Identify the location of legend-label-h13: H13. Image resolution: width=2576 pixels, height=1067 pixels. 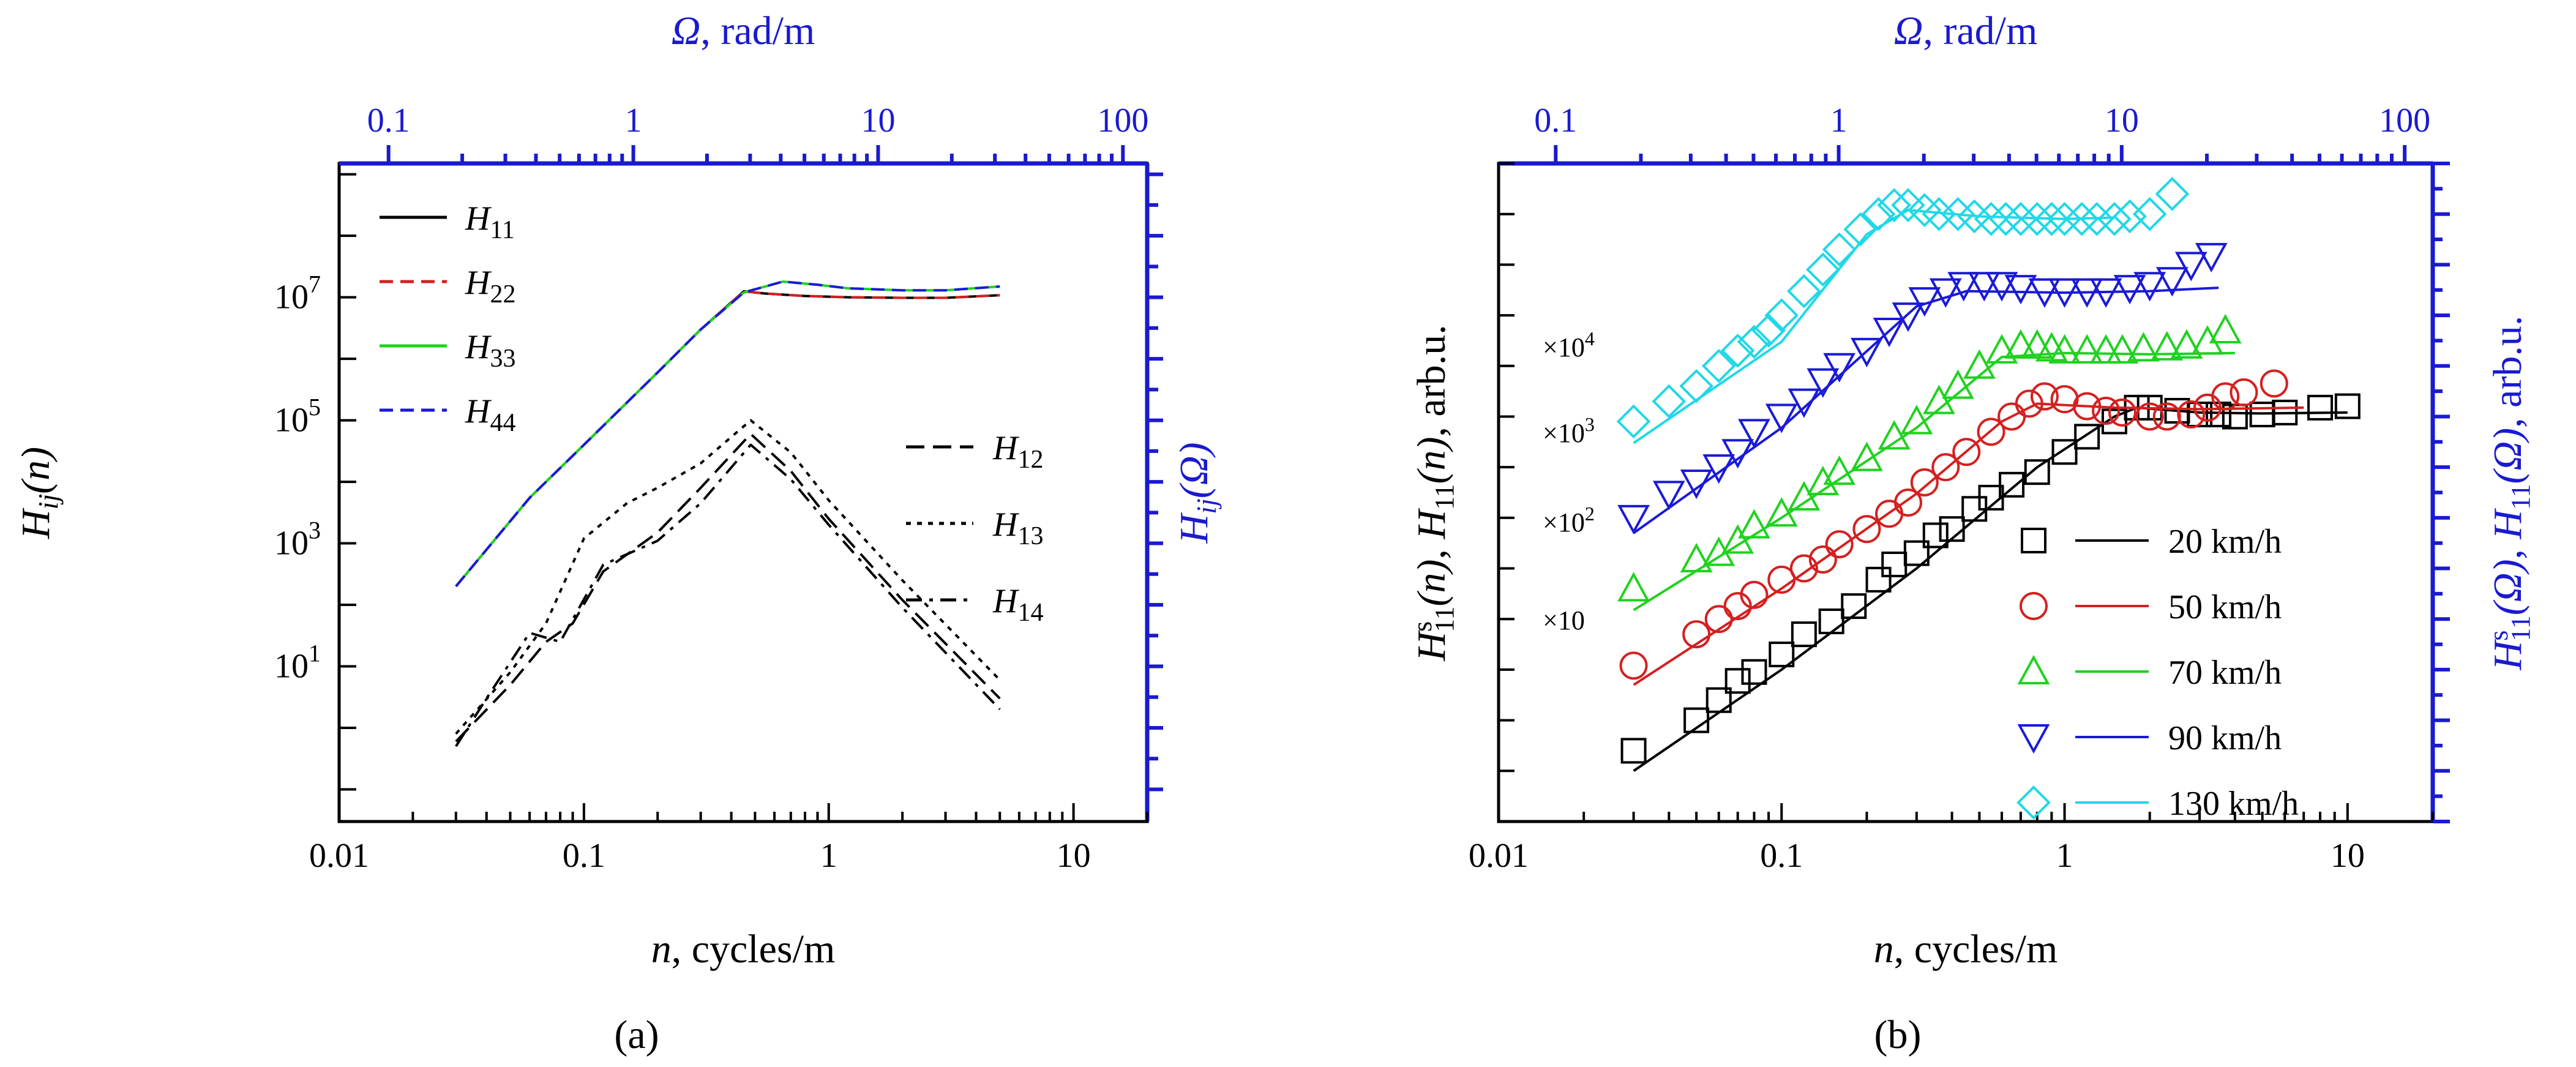
(1018, 528).